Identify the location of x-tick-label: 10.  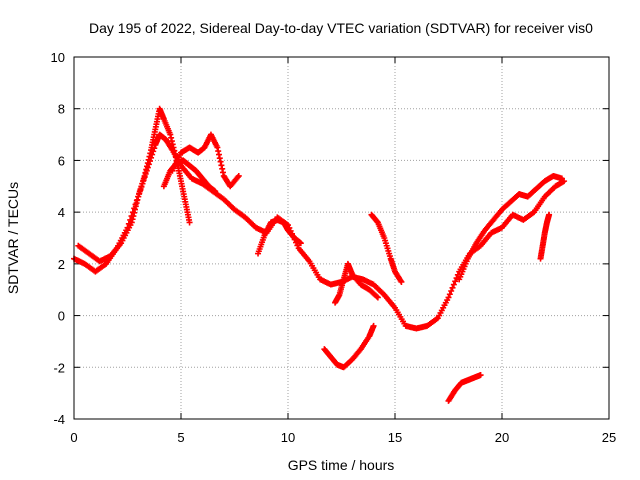
(288, 437).